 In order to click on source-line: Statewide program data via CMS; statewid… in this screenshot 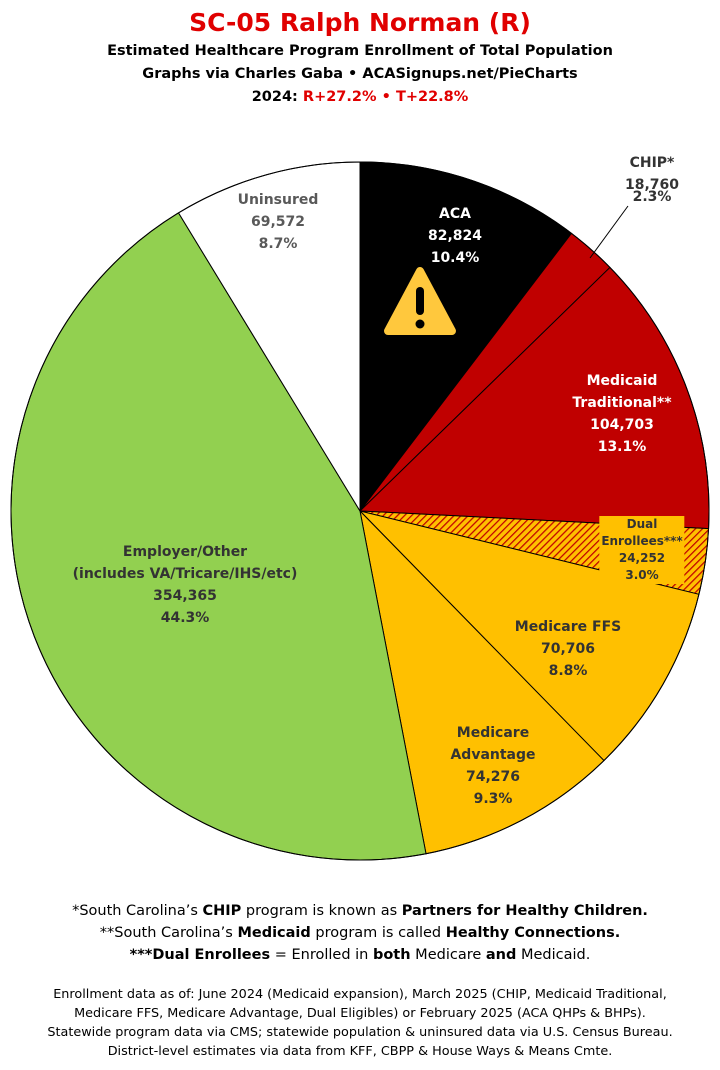, I will do `click(360, 1032)`.